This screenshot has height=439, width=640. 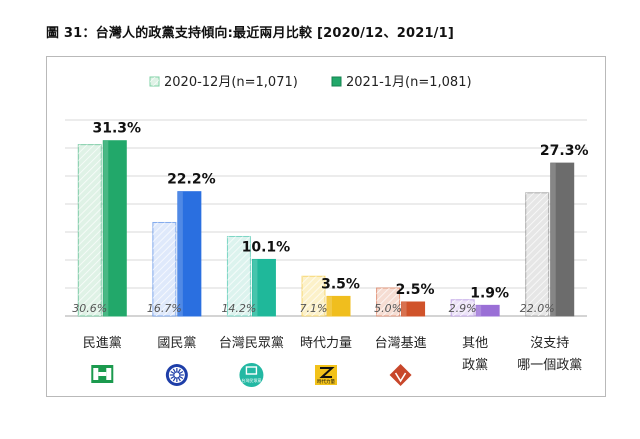 What do you see at coordinates (340, 284) in the screenshot?
I see `data-label-2021-1: 3.5%` at bounding box center [340, 284].